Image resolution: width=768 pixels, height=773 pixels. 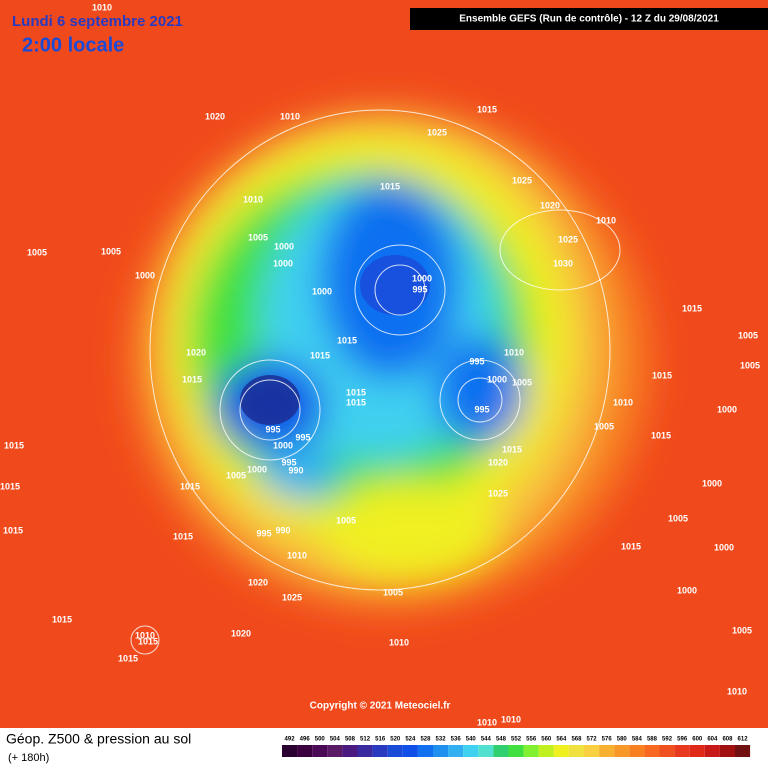 I want to click on copyright: Copyright © 2021 Meteociel.fr, so click(x=380, y=706).